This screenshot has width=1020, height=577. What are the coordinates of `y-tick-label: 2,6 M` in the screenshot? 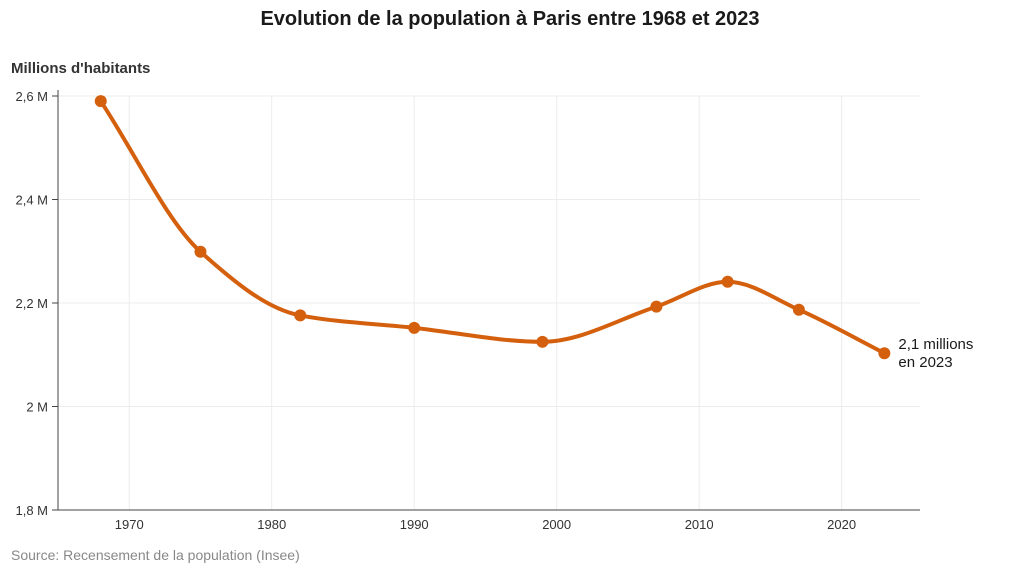 It's located at (31, 96).